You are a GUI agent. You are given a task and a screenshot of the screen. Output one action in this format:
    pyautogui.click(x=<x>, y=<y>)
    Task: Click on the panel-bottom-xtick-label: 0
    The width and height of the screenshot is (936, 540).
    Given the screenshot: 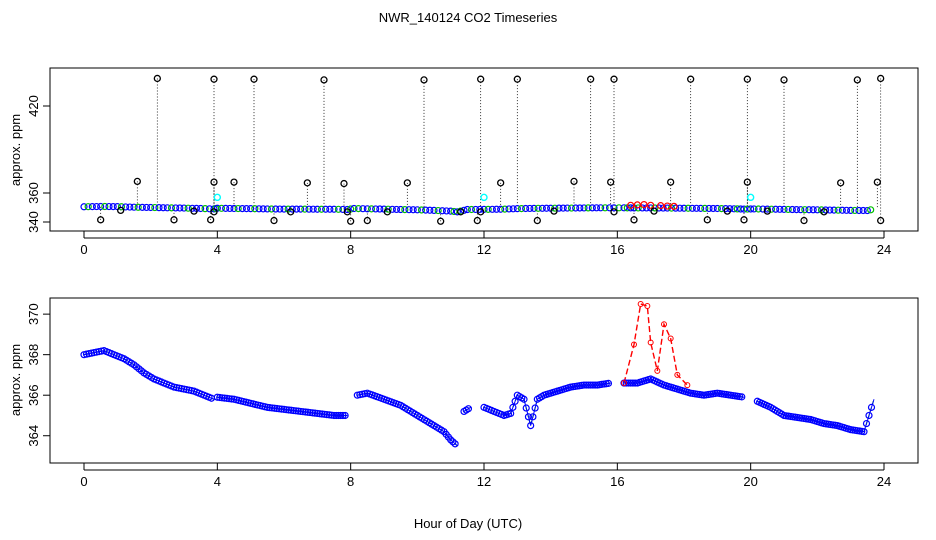 What is the action you would take?
    pyautogui.click(x=83, y=481)
    